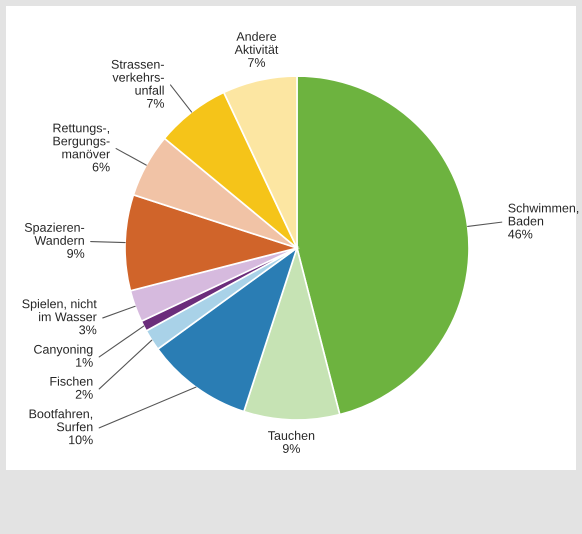 Image resolution: width=582 pixels, height=534 pixels. What do you see at coordinates (520, 234) in the screenshot?
I see `data-label: 46%` at bounding box center [520, 234].